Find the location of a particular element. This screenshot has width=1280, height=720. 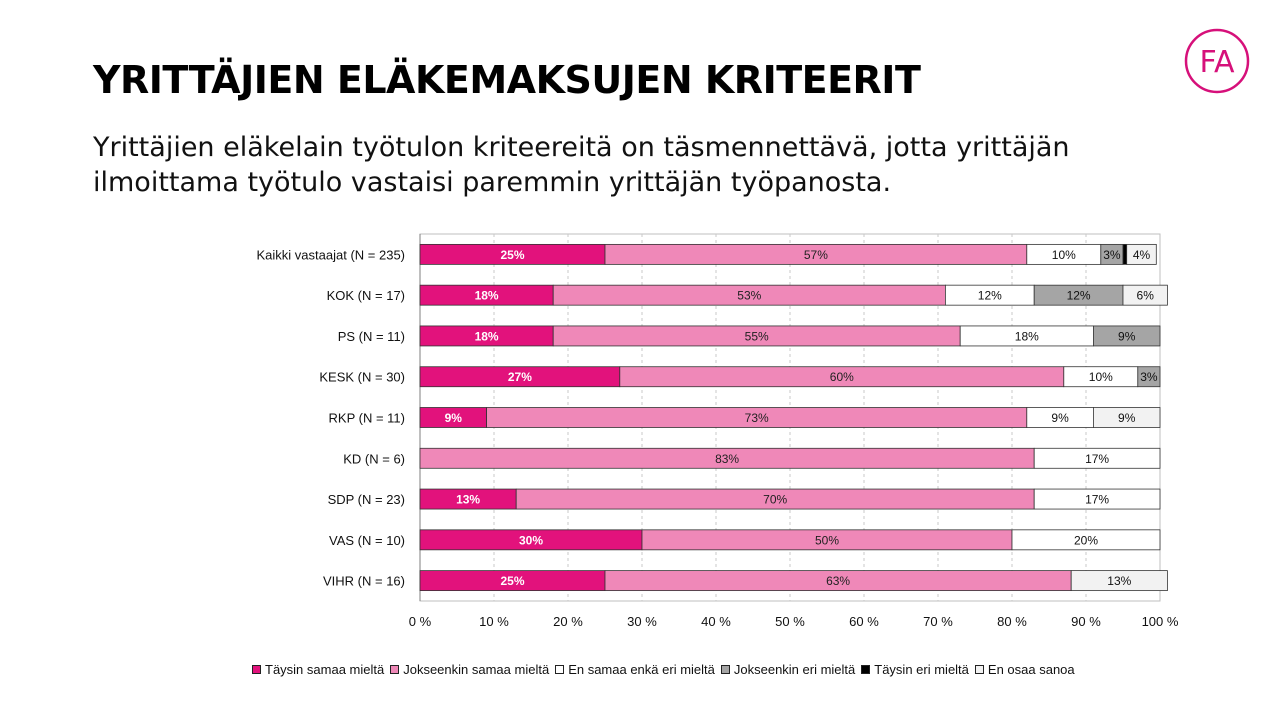

data-label: 30% is located at coordinates (531, 540).